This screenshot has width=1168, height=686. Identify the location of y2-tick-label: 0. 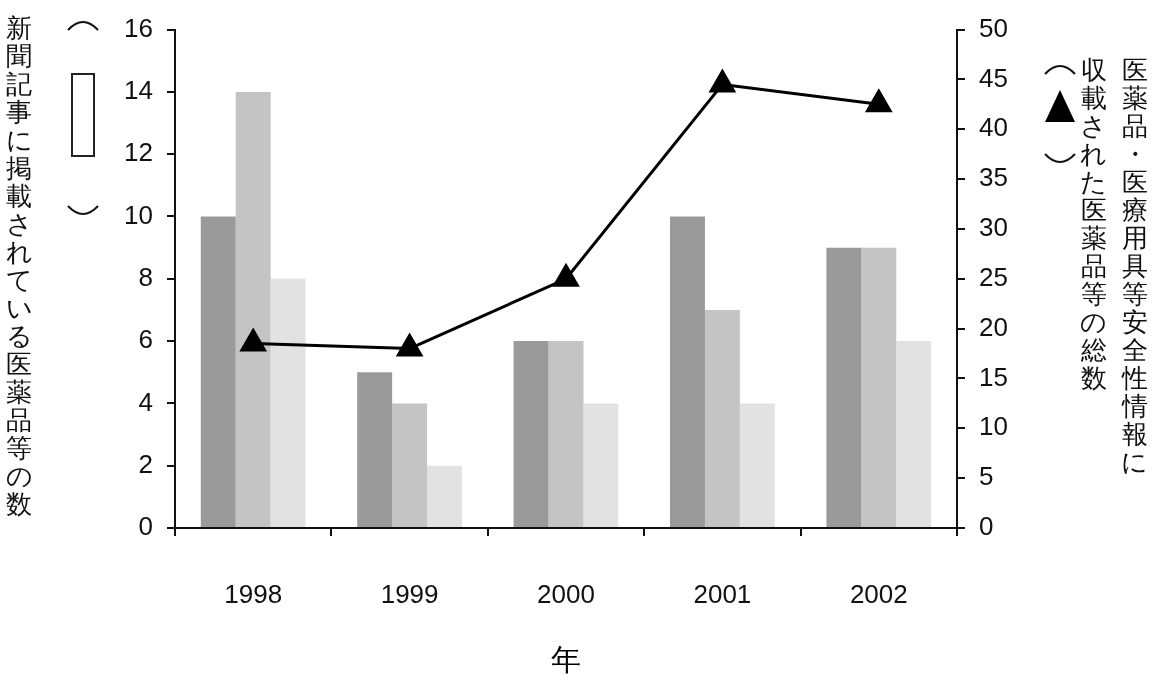
(986, 526).